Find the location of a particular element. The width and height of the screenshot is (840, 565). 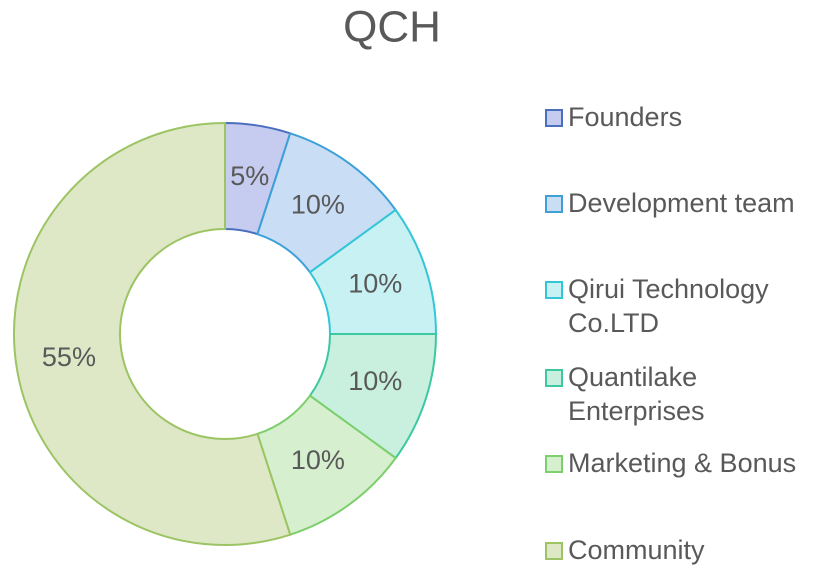

legend-label: Quantilake Enterprises is located at coordinates (636, 394).